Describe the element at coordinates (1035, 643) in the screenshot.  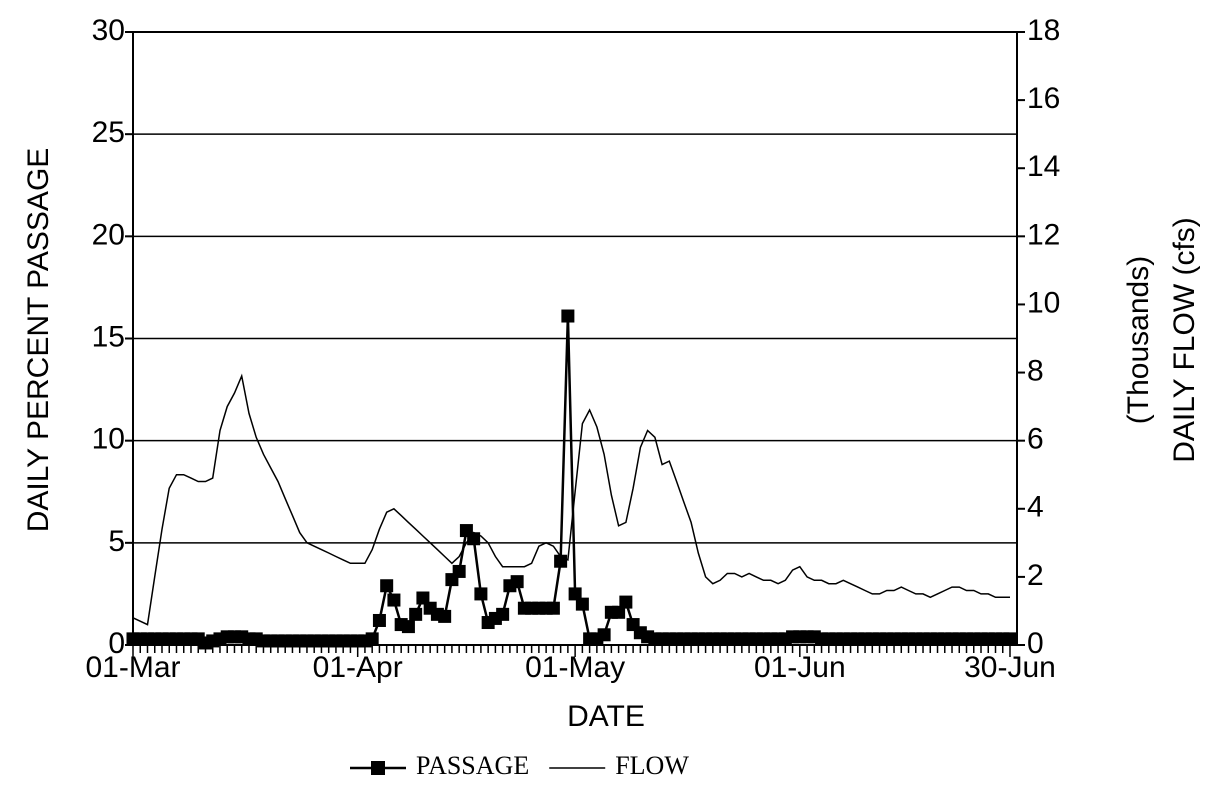
I see `y2-tick-label: 0` at that location.